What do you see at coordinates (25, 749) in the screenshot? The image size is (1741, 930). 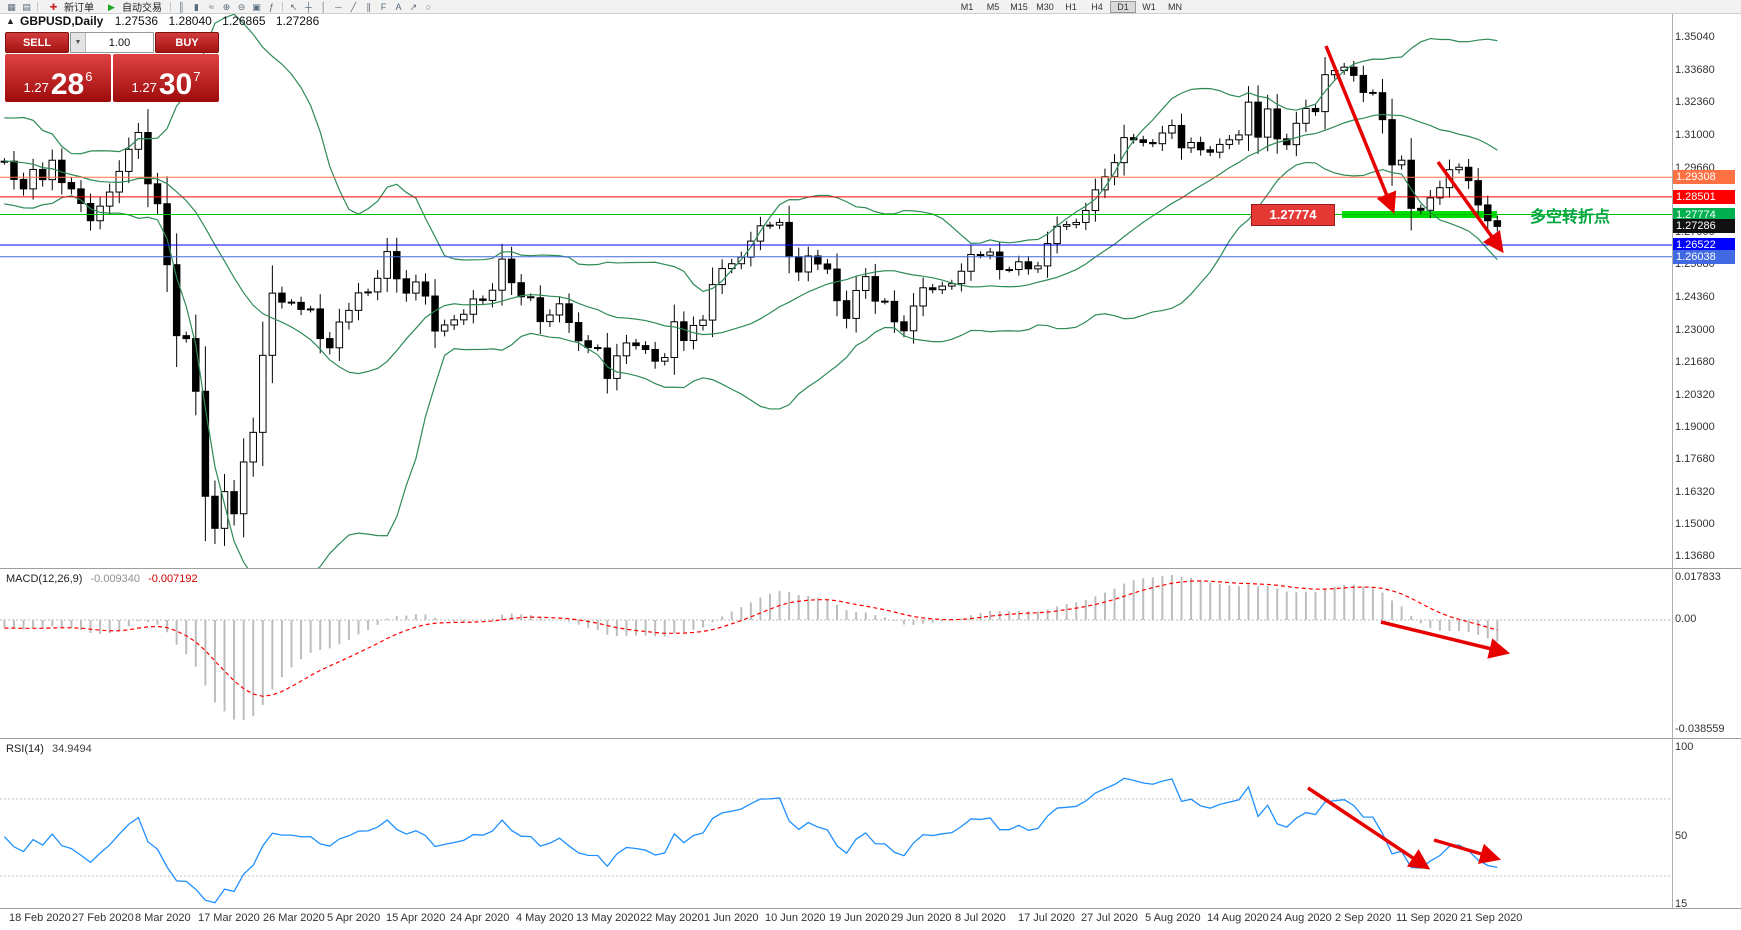 I see `rsi-name: RSI(14)` at bounding box center [25, 749].